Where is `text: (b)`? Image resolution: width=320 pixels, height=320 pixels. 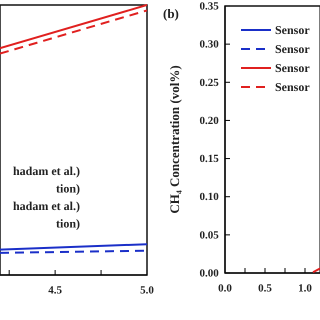 text: (b) is located at coordinates (171, 13).